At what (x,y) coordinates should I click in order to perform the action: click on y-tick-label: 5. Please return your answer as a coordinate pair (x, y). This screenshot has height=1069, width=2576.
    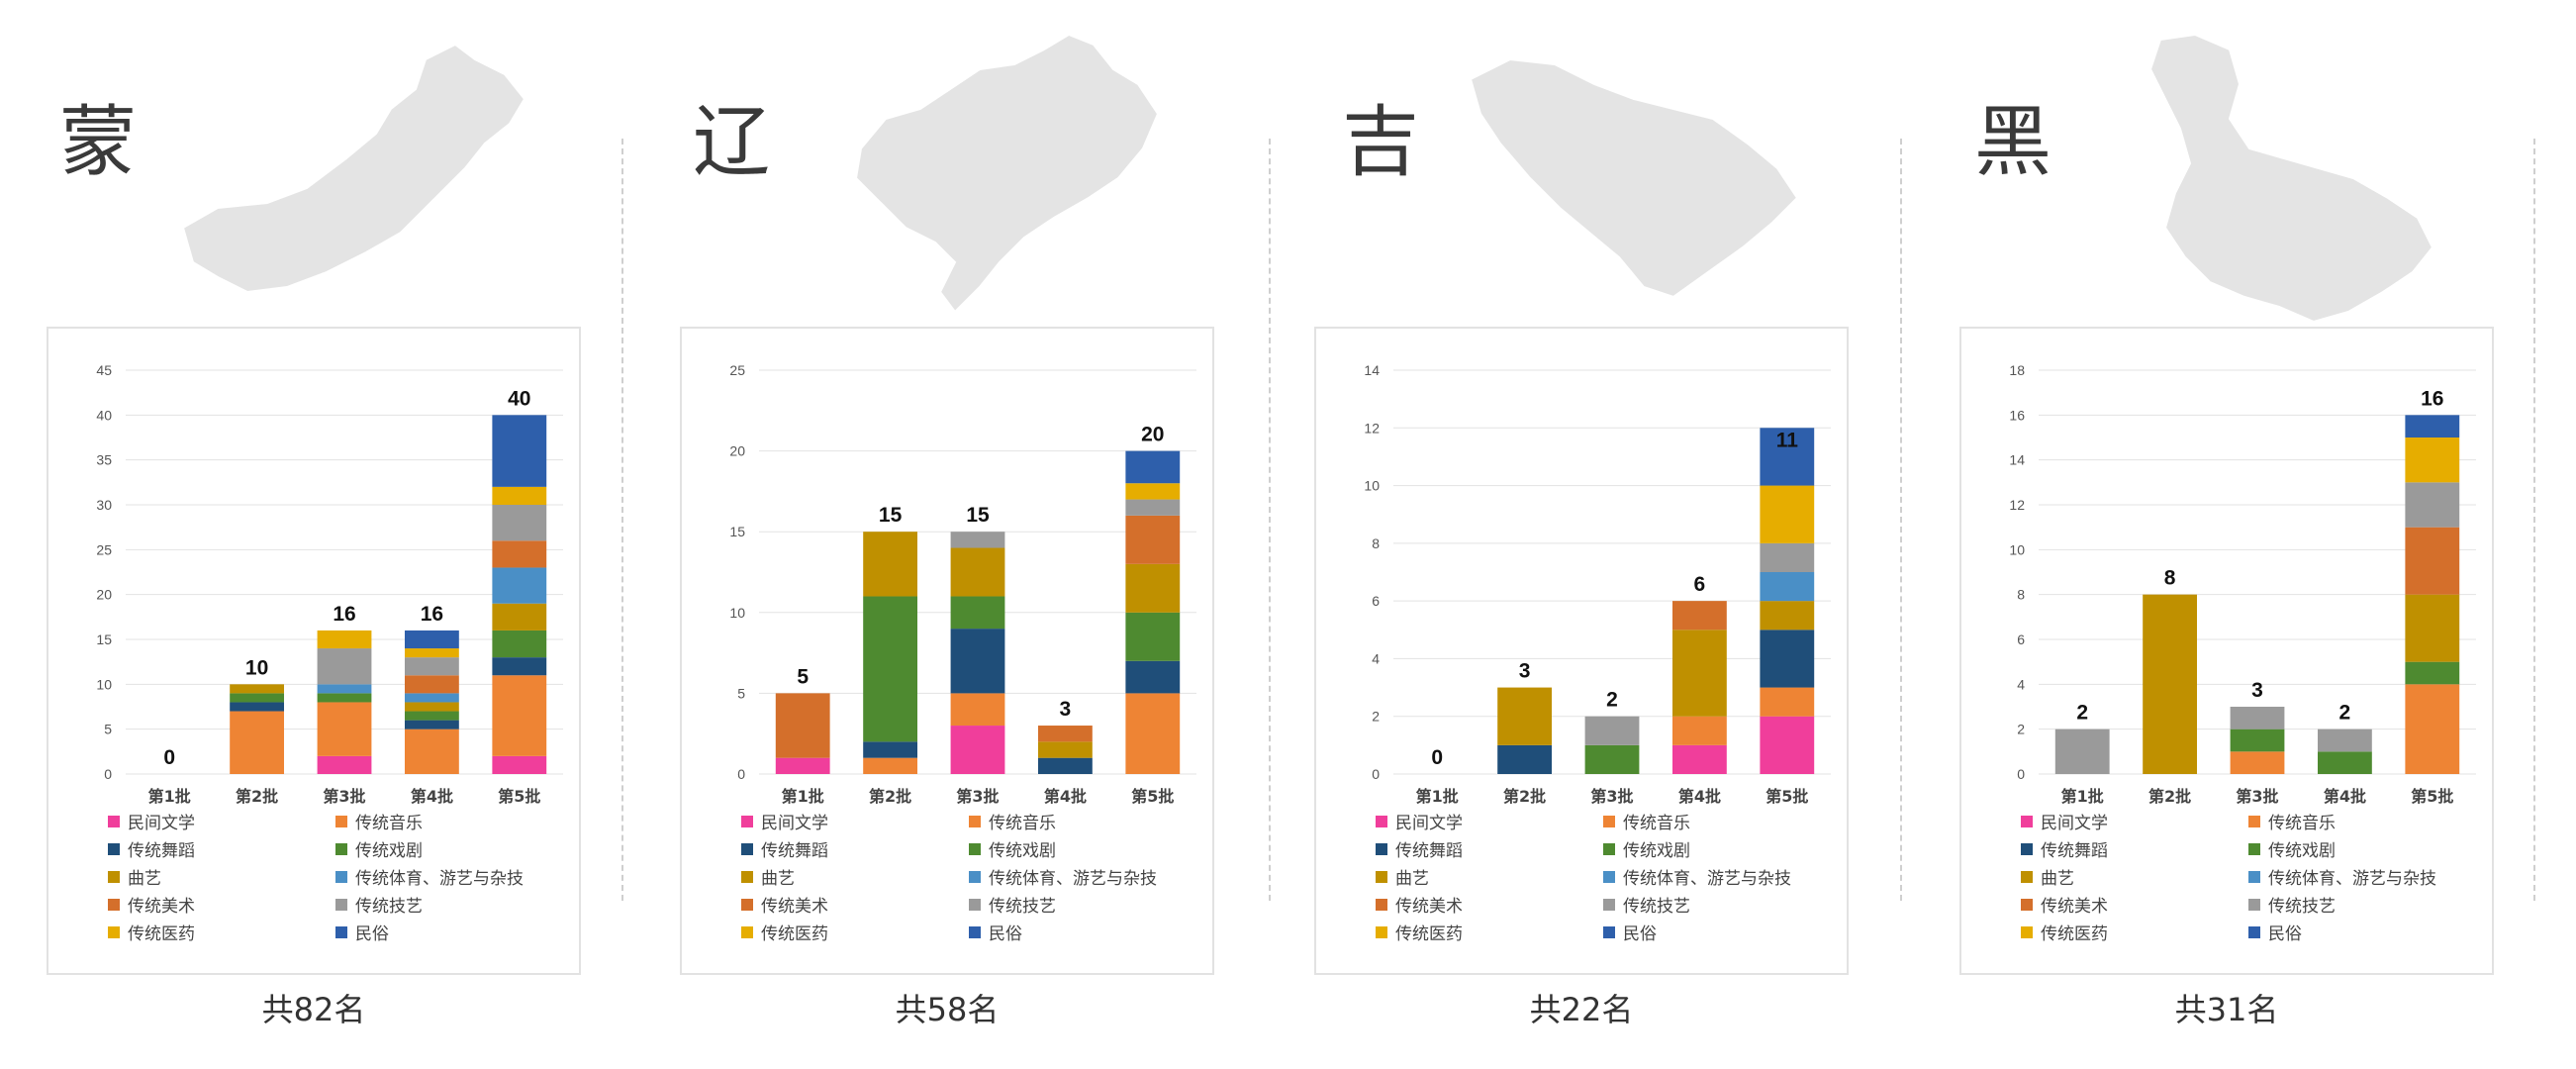
    Looking at the image, I should click on (741, 693).